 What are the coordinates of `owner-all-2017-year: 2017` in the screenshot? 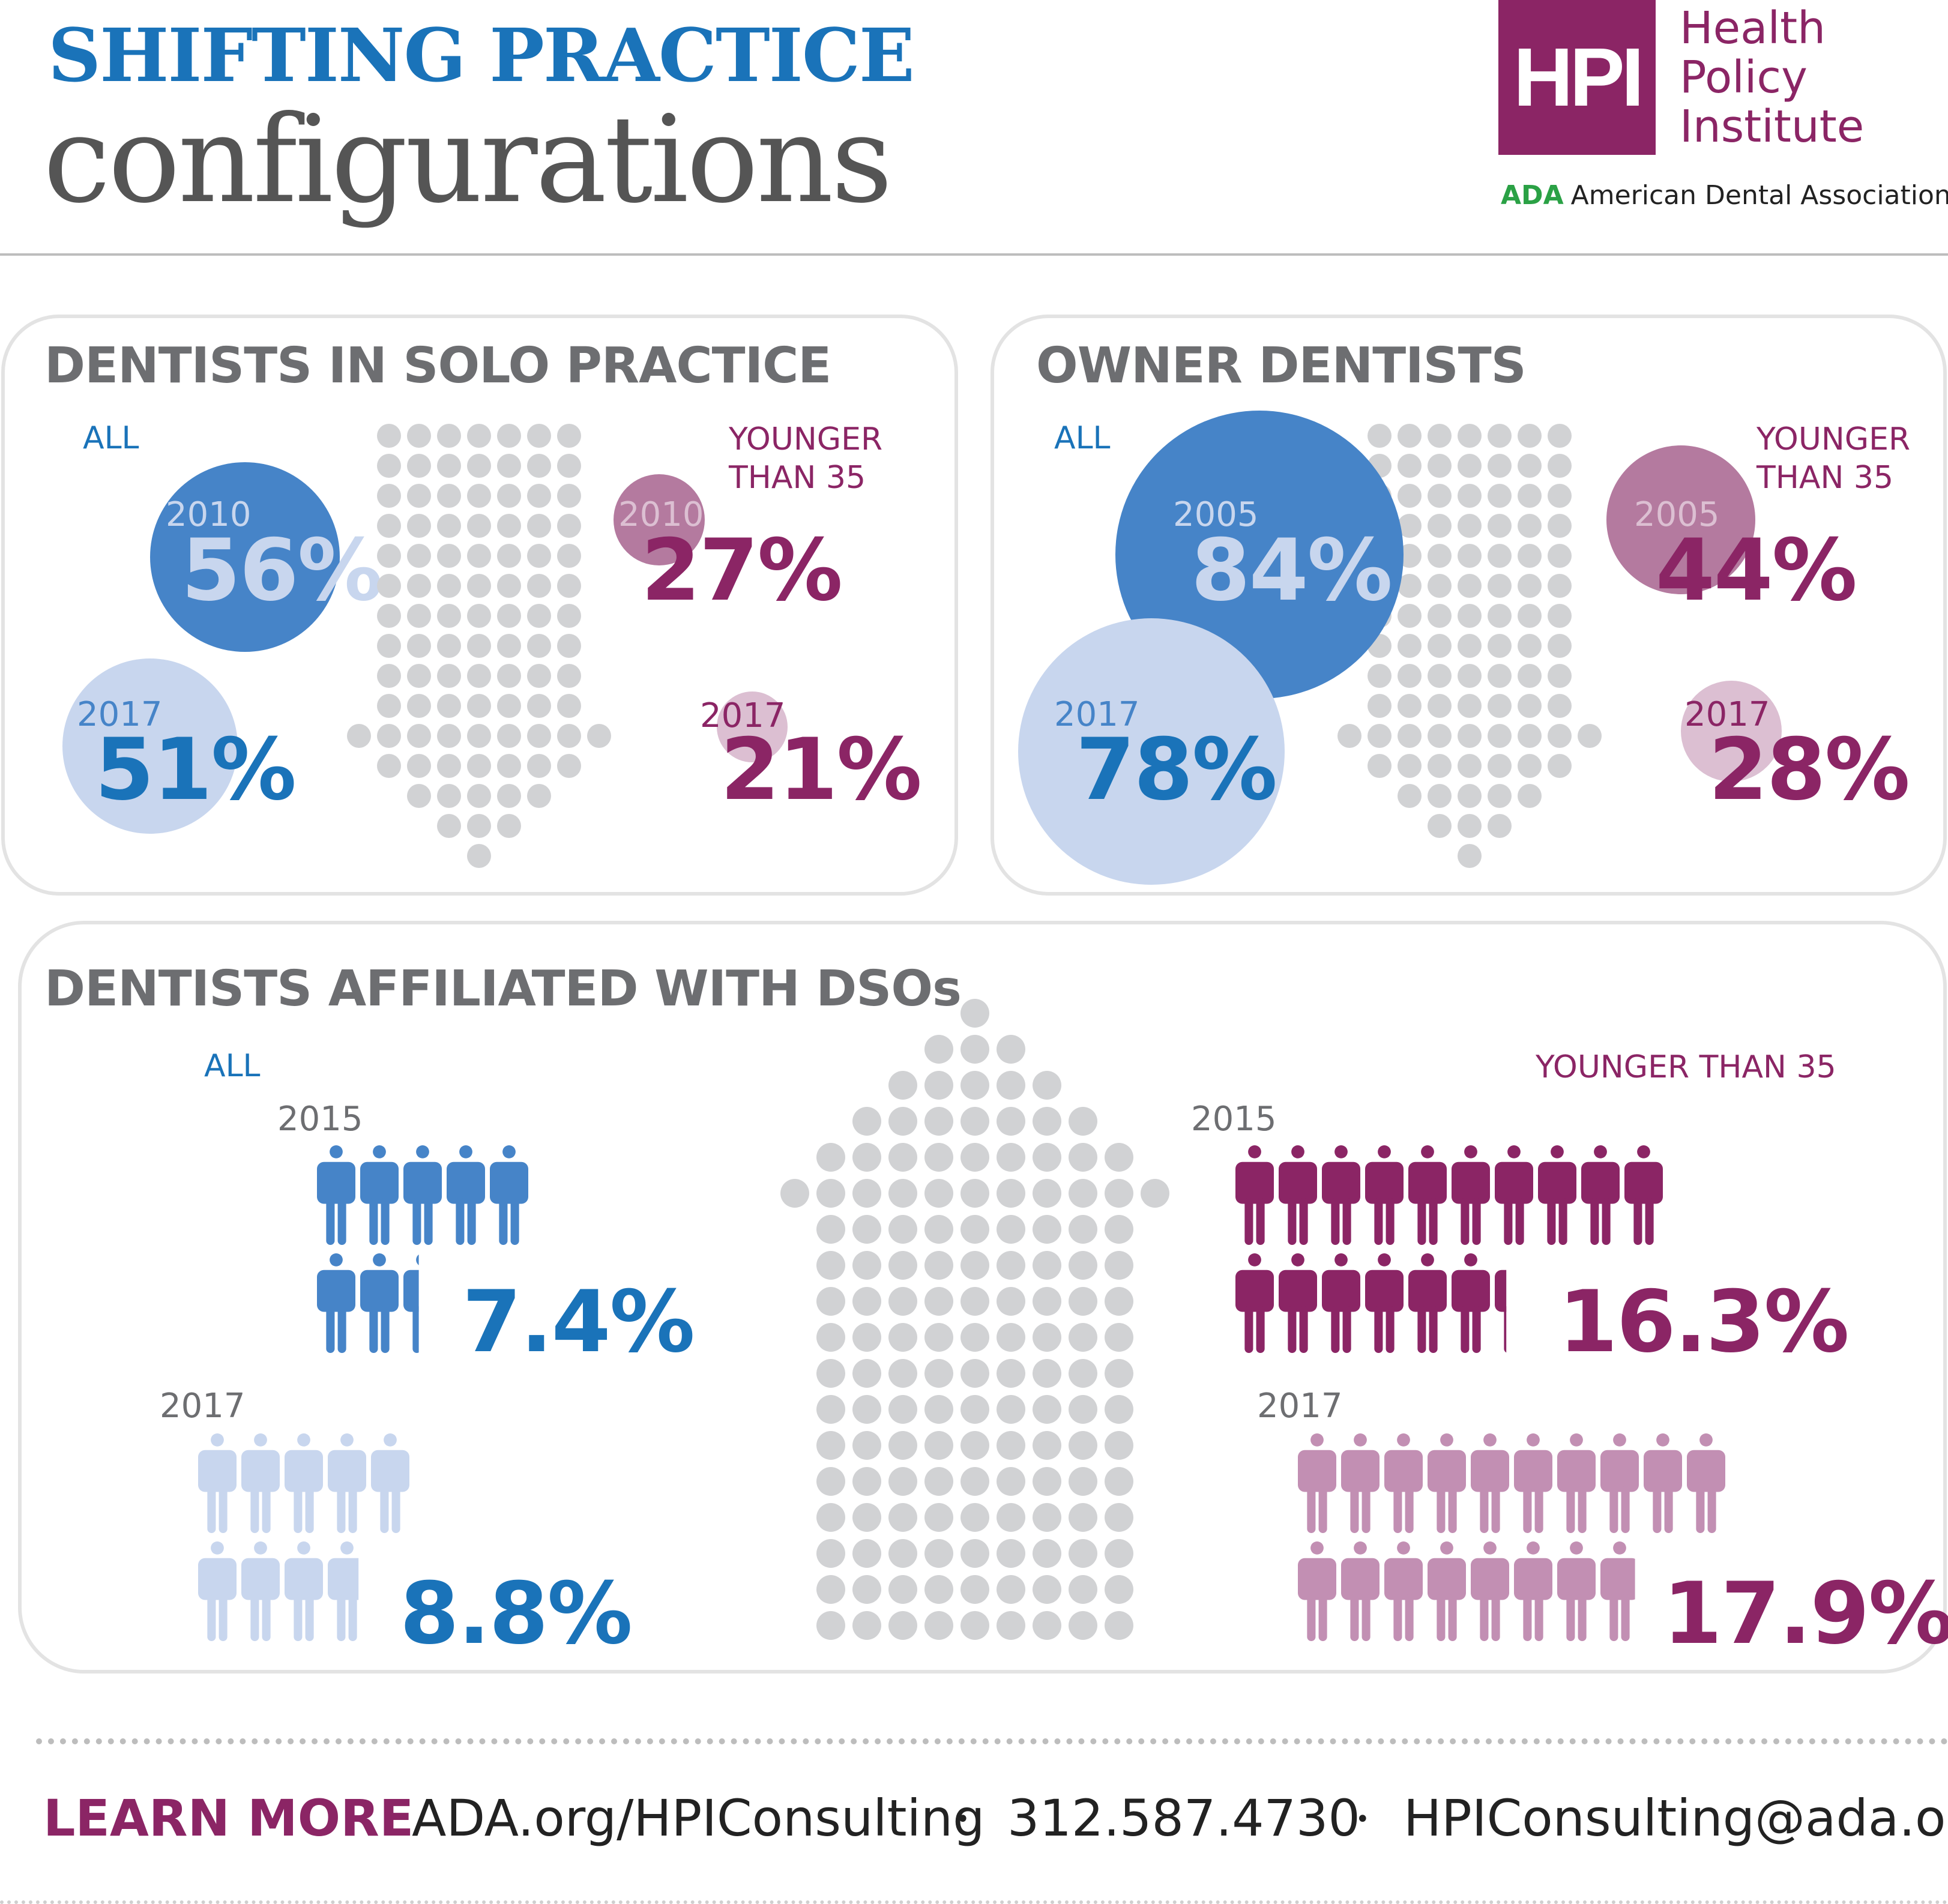 It's located at (1097, 715).